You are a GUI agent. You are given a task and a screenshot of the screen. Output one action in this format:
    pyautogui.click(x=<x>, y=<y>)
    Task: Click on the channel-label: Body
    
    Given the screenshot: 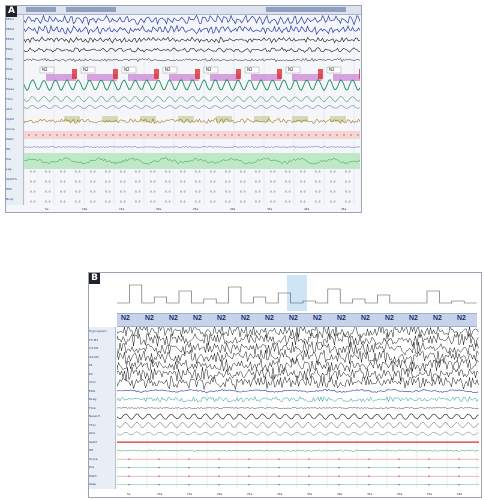 What is the action you would take?
    pyautogui.click(x=10, y=199)
    